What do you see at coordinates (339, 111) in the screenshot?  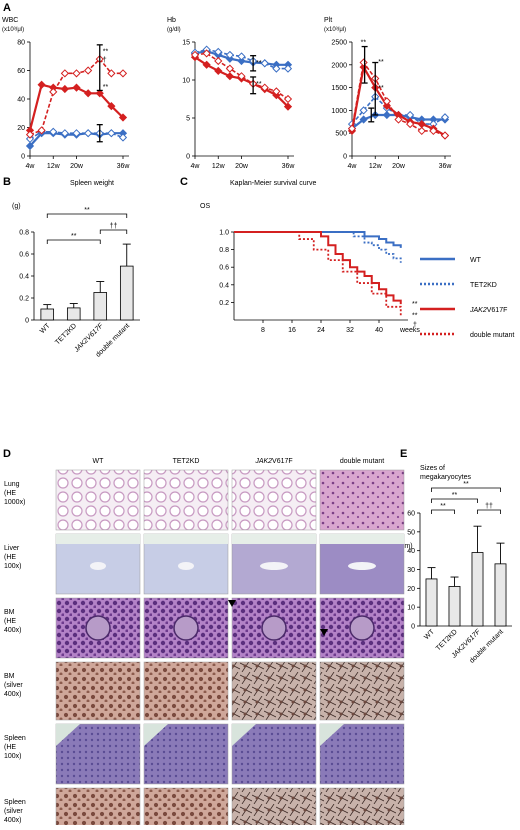 I see `plt-y-tick-label: 1000` at bounding box center [339, 111].